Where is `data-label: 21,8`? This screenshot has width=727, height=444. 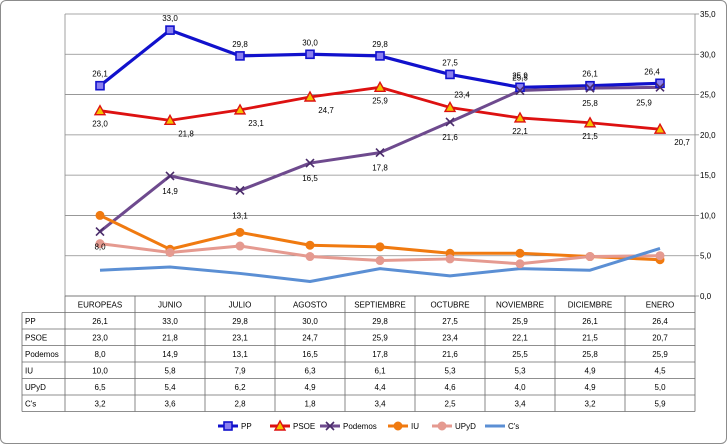
data-label: 21,8 is located at coordinates (186, 133).